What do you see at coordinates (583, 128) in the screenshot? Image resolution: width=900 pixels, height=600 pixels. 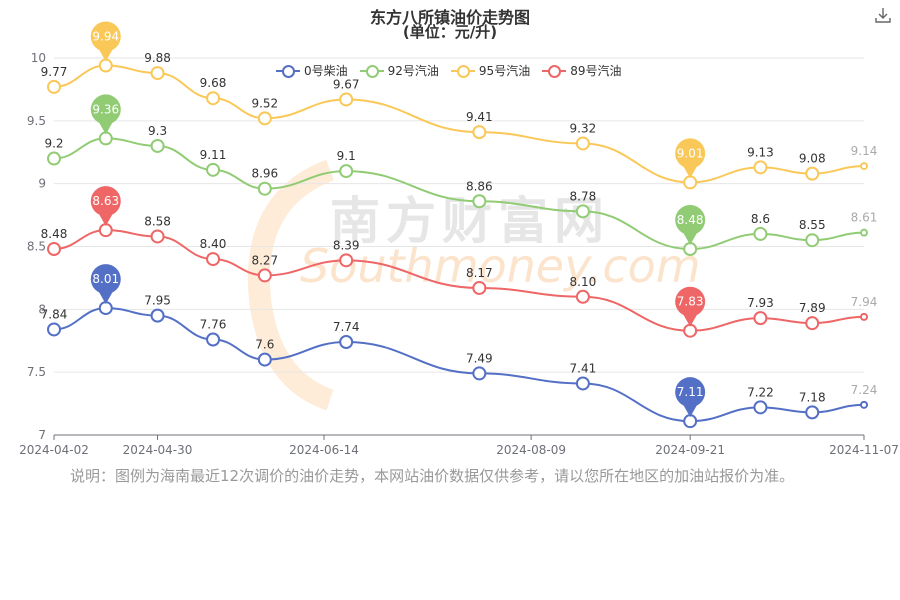 I see `data-label: 9.32` at bounding box center [583, 128].